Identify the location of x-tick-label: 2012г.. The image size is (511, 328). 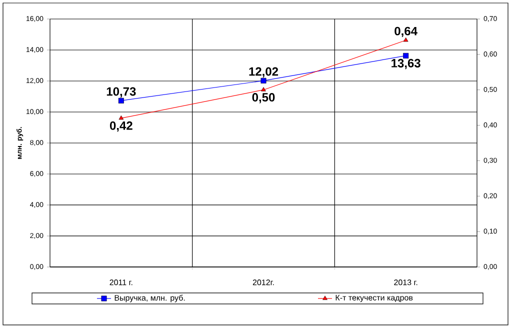
(263, 283).